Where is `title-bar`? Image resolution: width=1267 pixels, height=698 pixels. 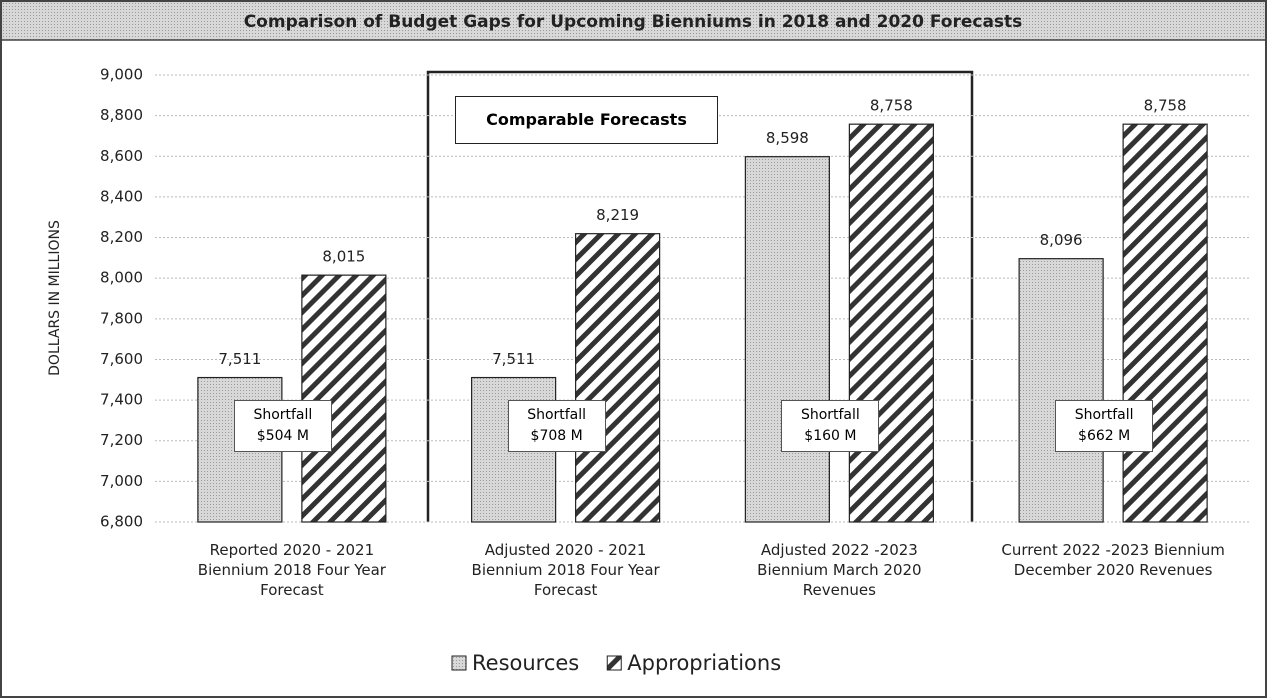
title-bar is located at coordinates (633, 21).